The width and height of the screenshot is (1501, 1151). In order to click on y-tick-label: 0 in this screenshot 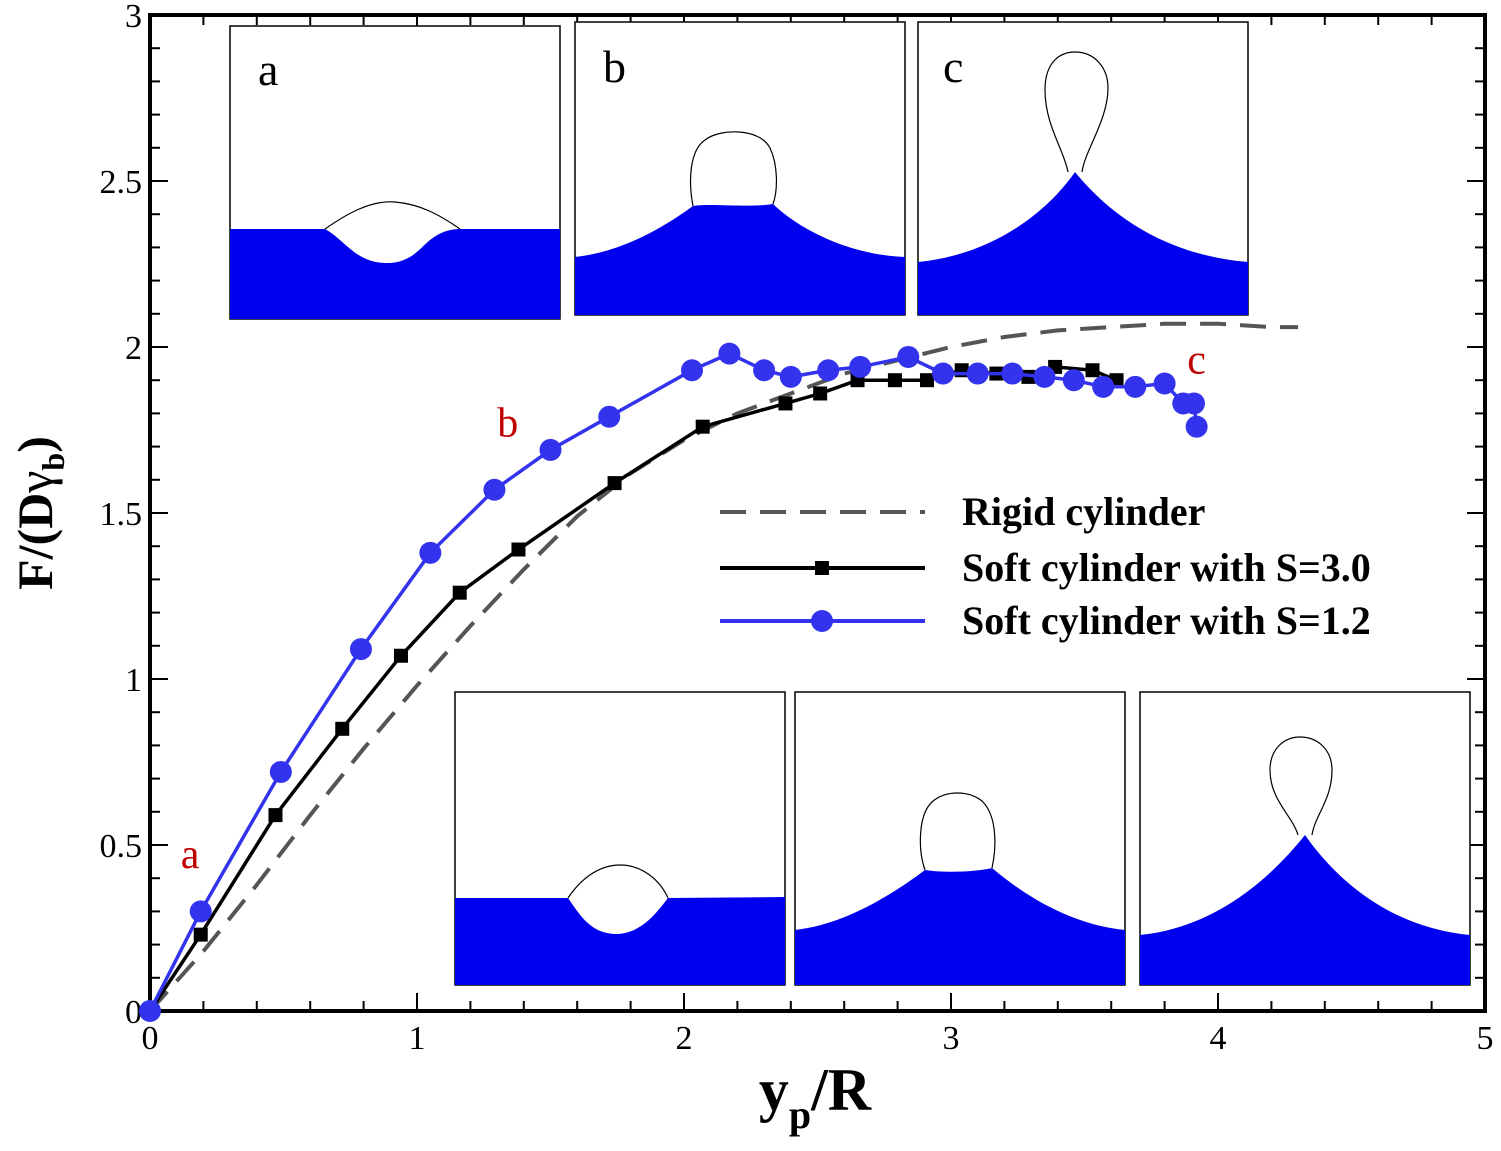, I will do `click(133, 1012)`.